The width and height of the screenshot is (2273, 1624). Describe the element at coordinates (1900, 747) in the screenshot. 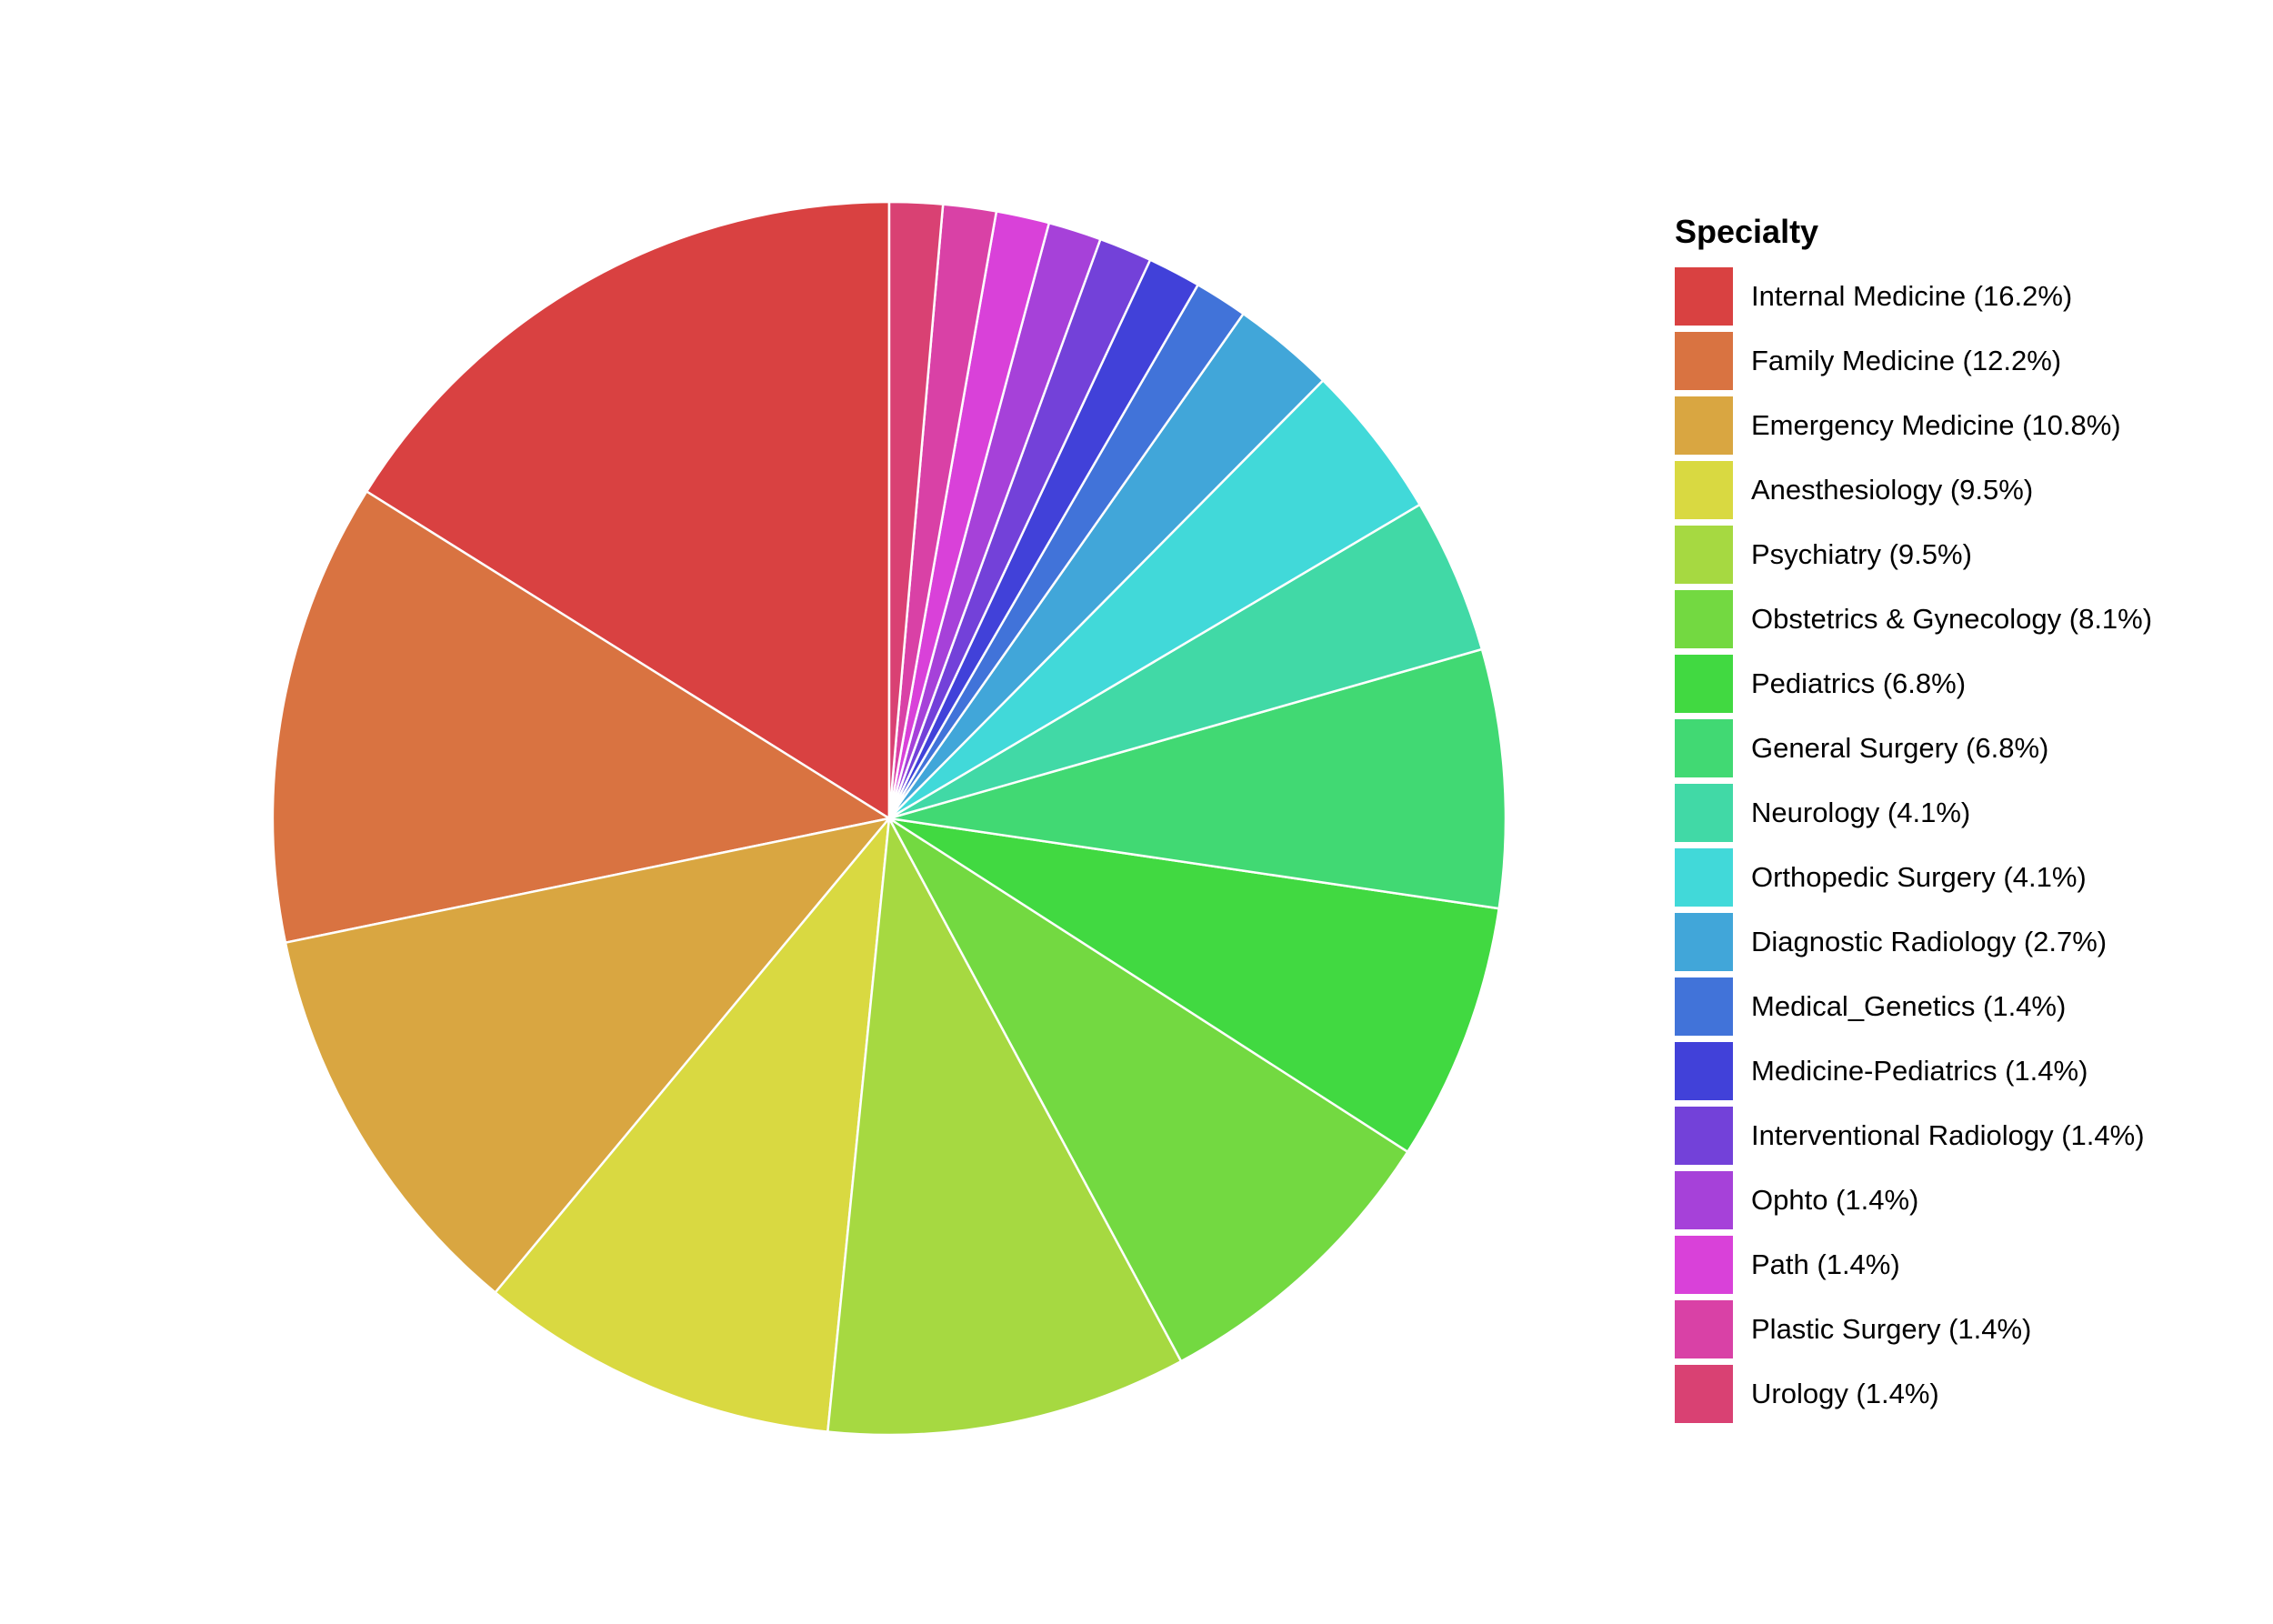

I see `legend-label: General Surgery (6.8%)` at that location.